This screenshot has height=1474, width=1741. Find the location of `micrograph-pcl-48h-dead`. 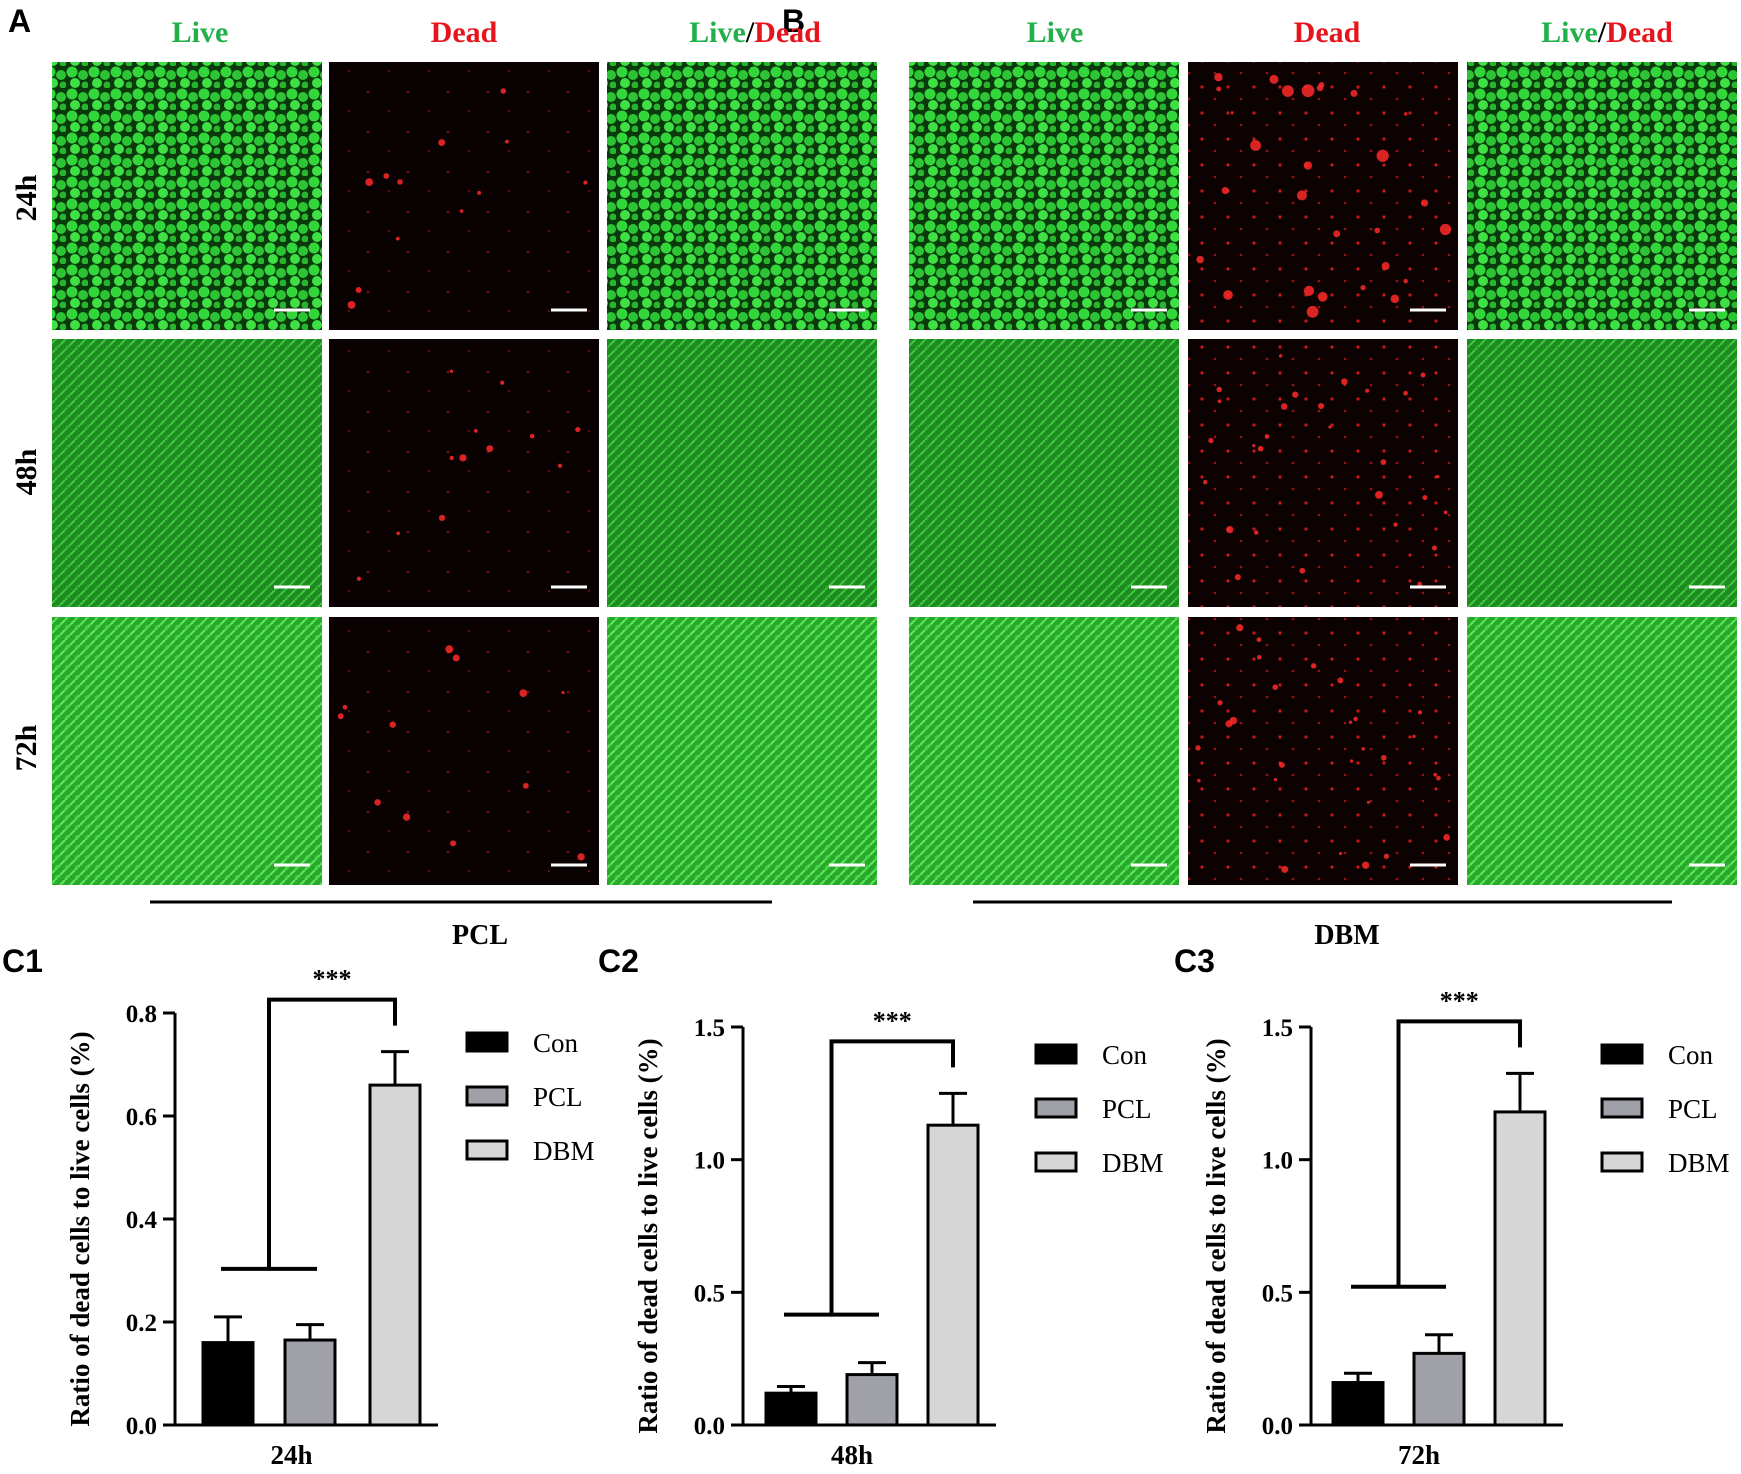

micrograph-pcl-48h-dead is located at coordinates (464, 473).